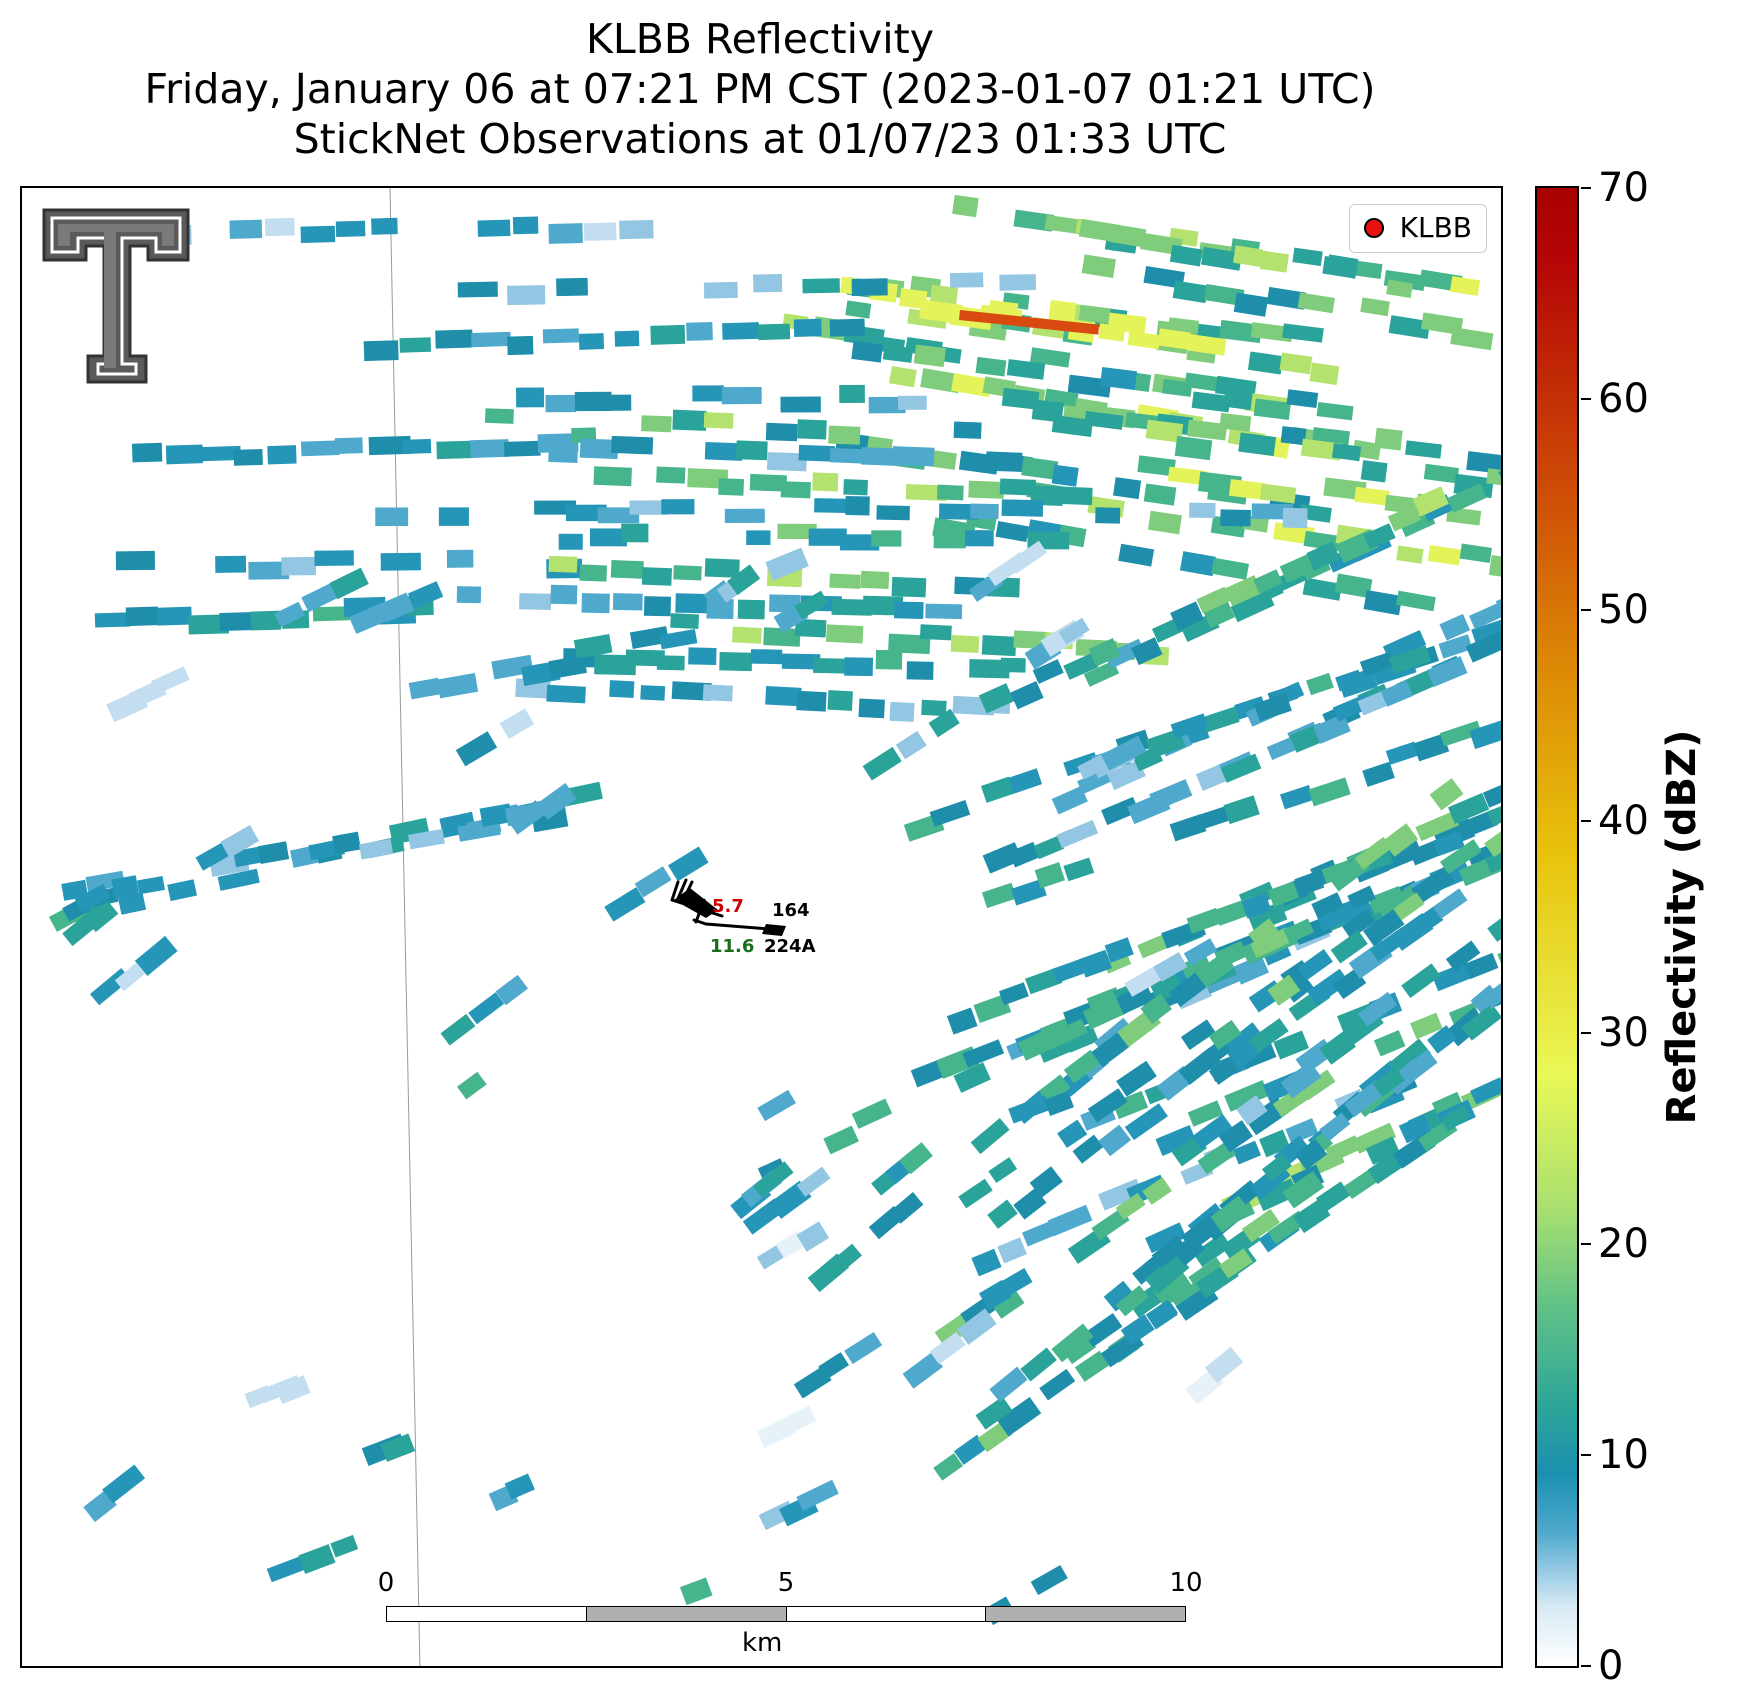 This screenshot has width=1738, height=1705. Describe the element at coordinates (732, 946) in the screenshot. I see `station-224a-temp: 11.6` at that location.